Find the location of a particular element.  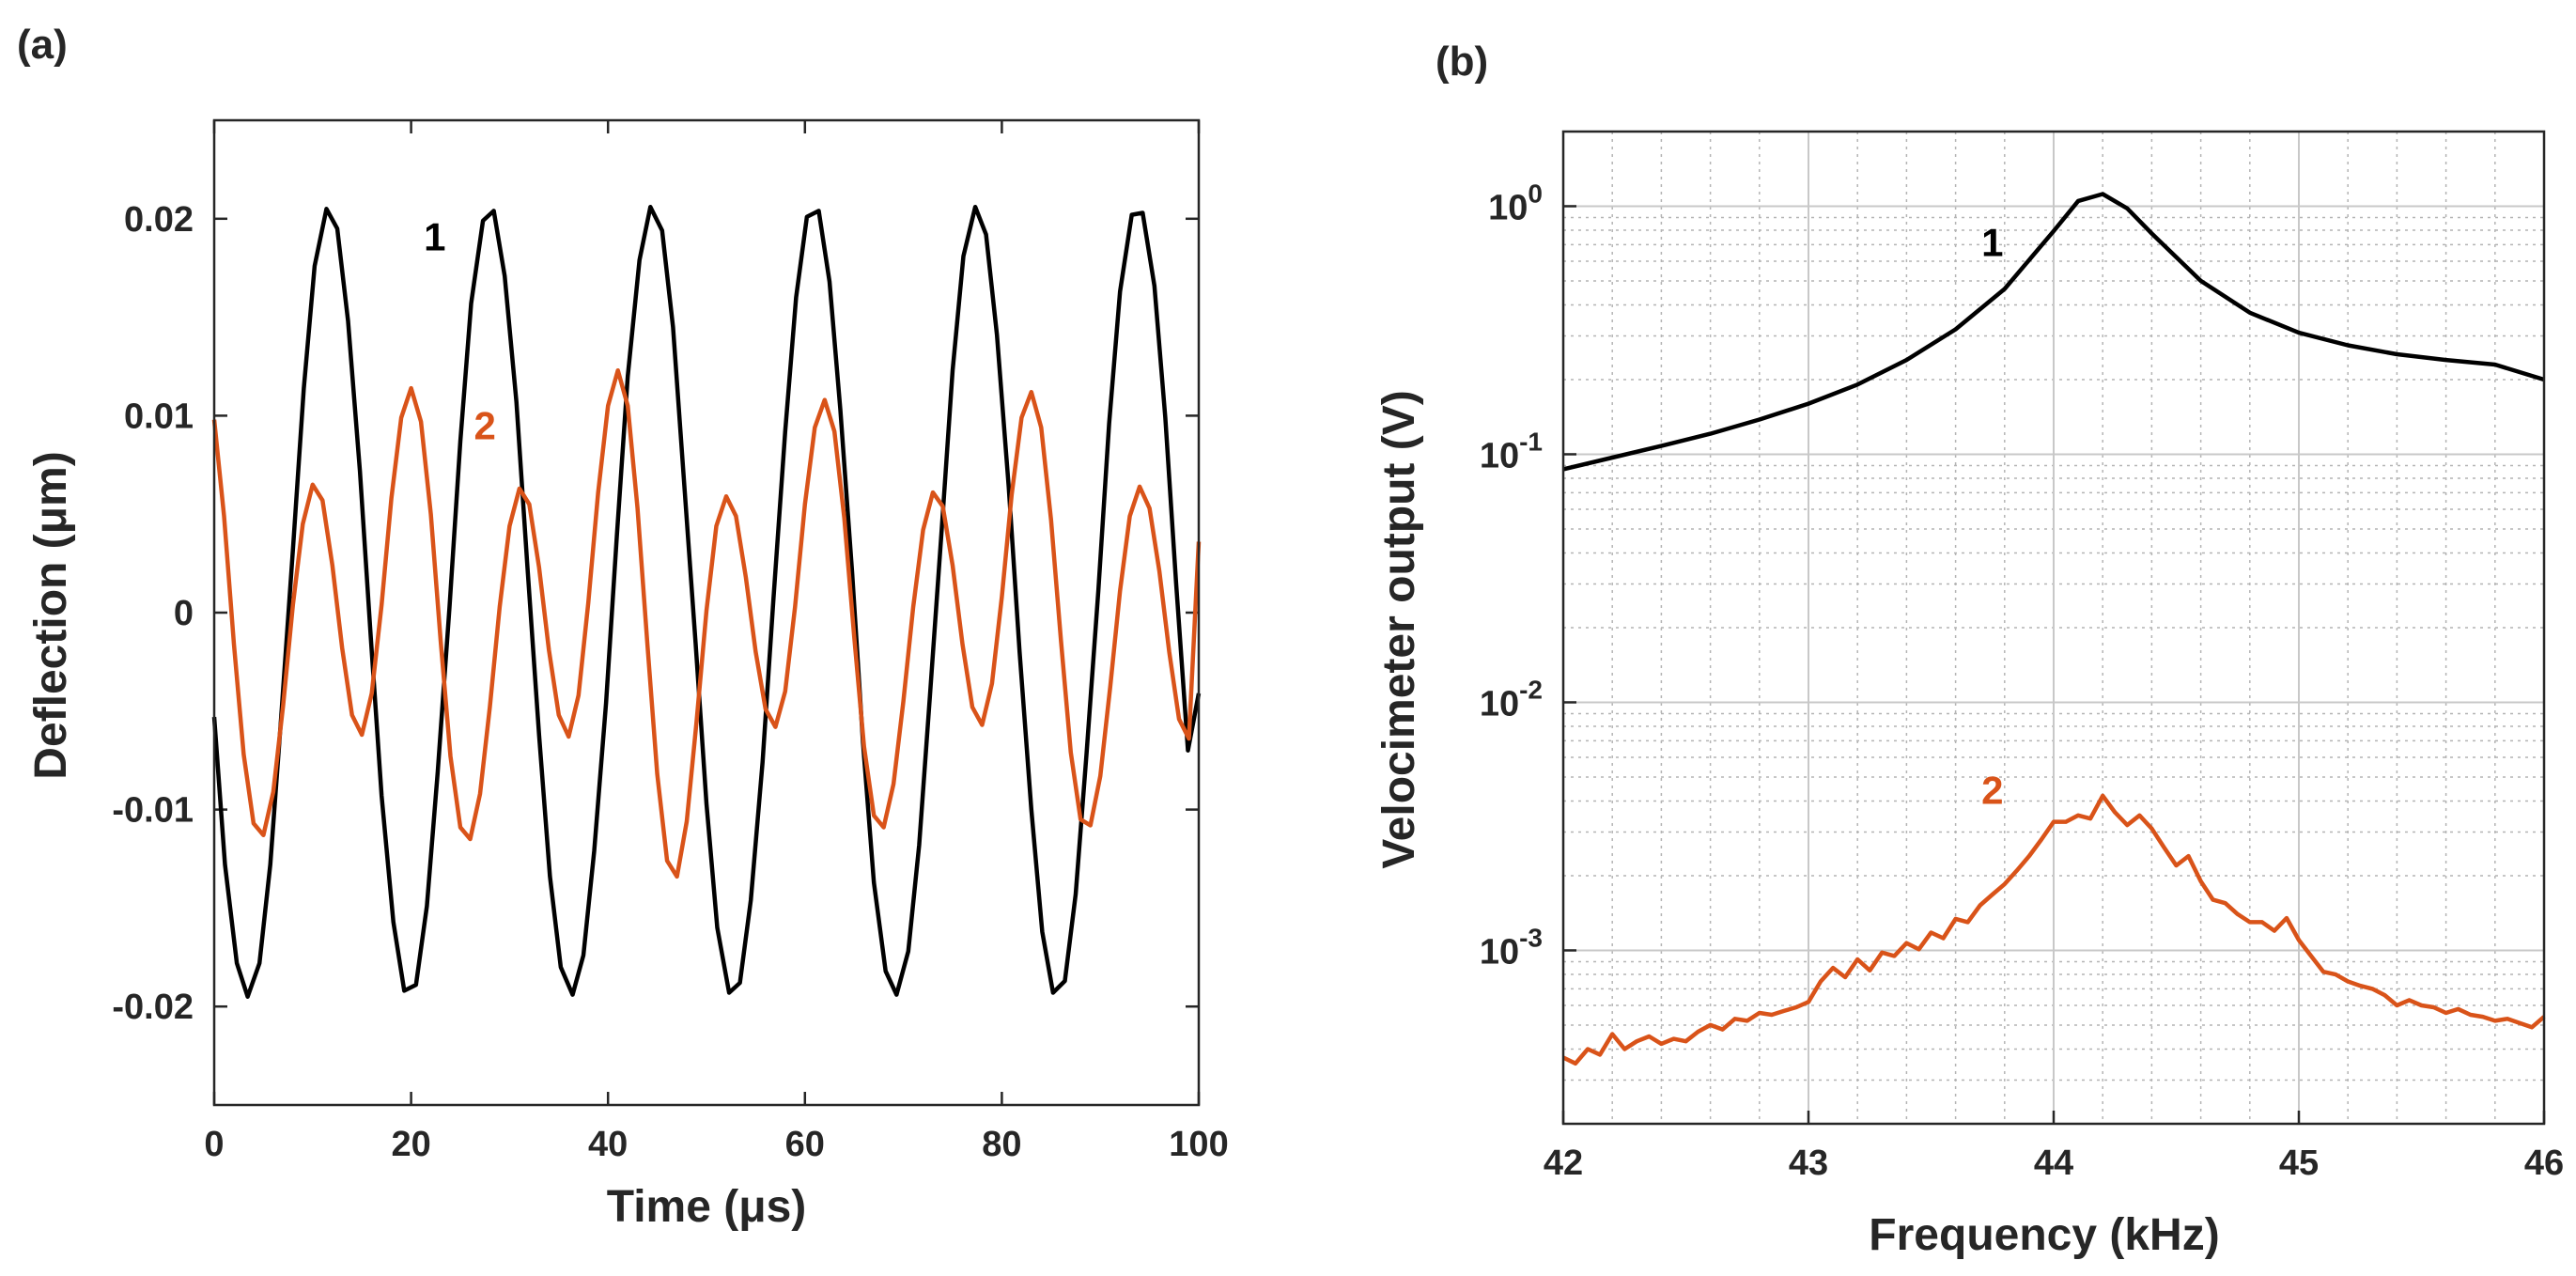

b-xtick-label: 42 is located at coordinates (1563, 1163).